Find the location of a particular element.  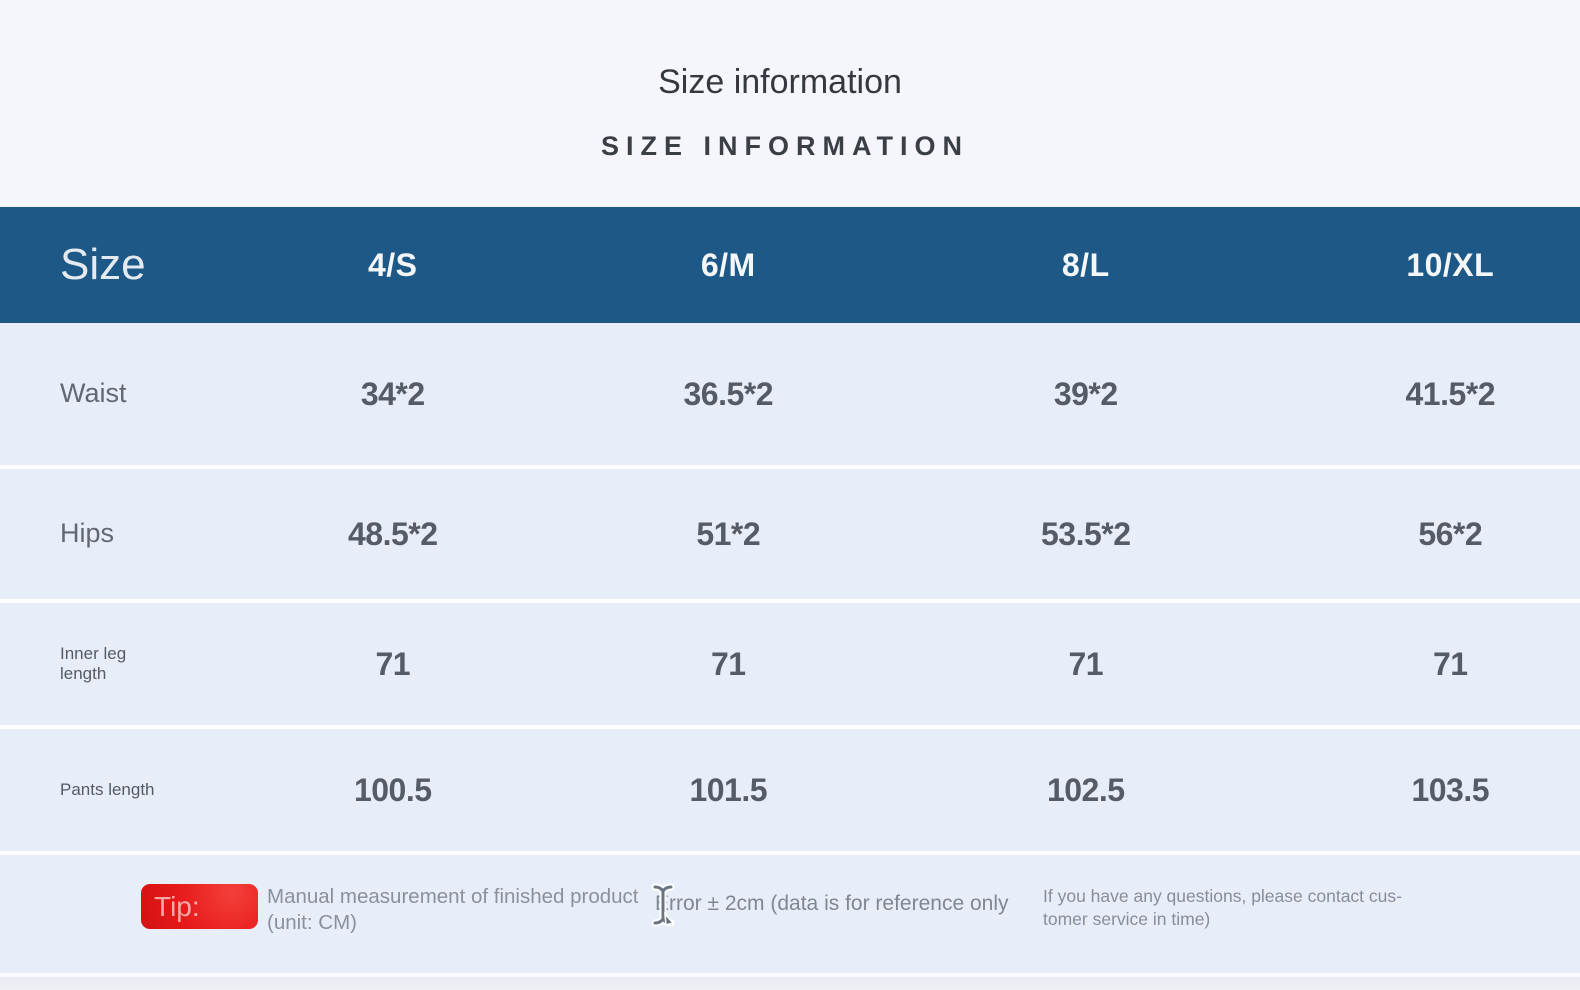

row-label: Pants length is located at coordinates (107, 790).